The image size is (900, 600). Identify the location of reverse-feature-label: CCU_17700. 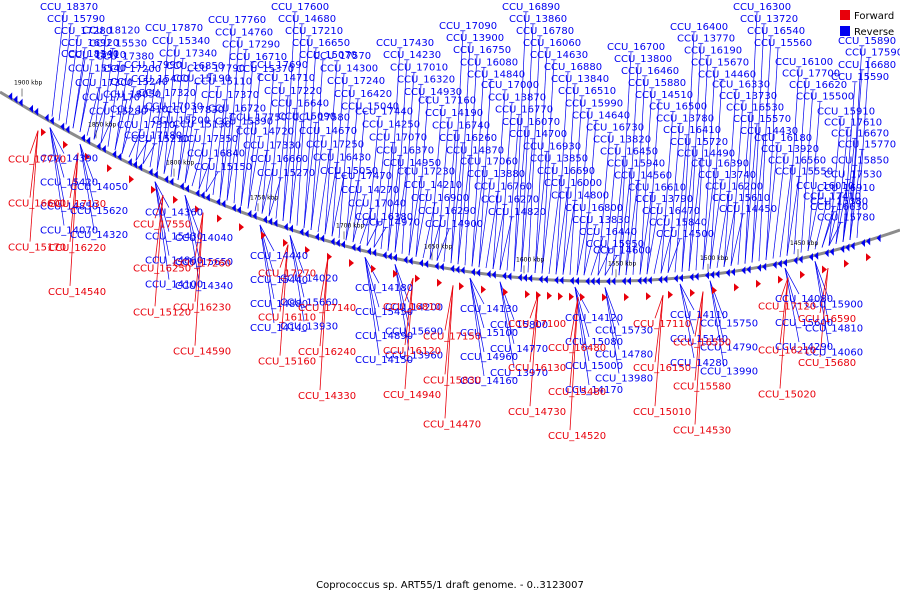
(811, 74).